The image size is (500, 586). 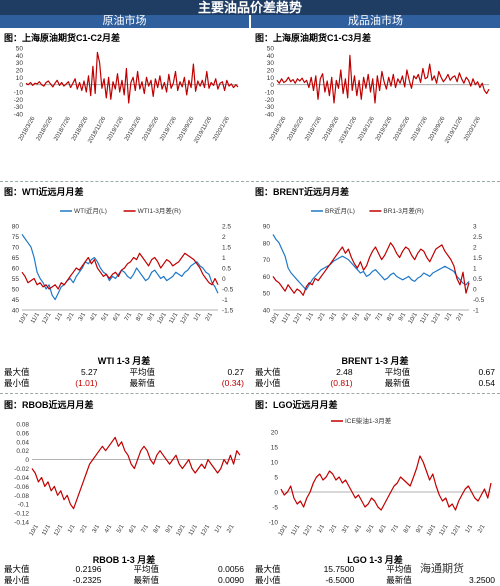 I want to click on x-tick-label: 5/1, so click(x=357, y=316).